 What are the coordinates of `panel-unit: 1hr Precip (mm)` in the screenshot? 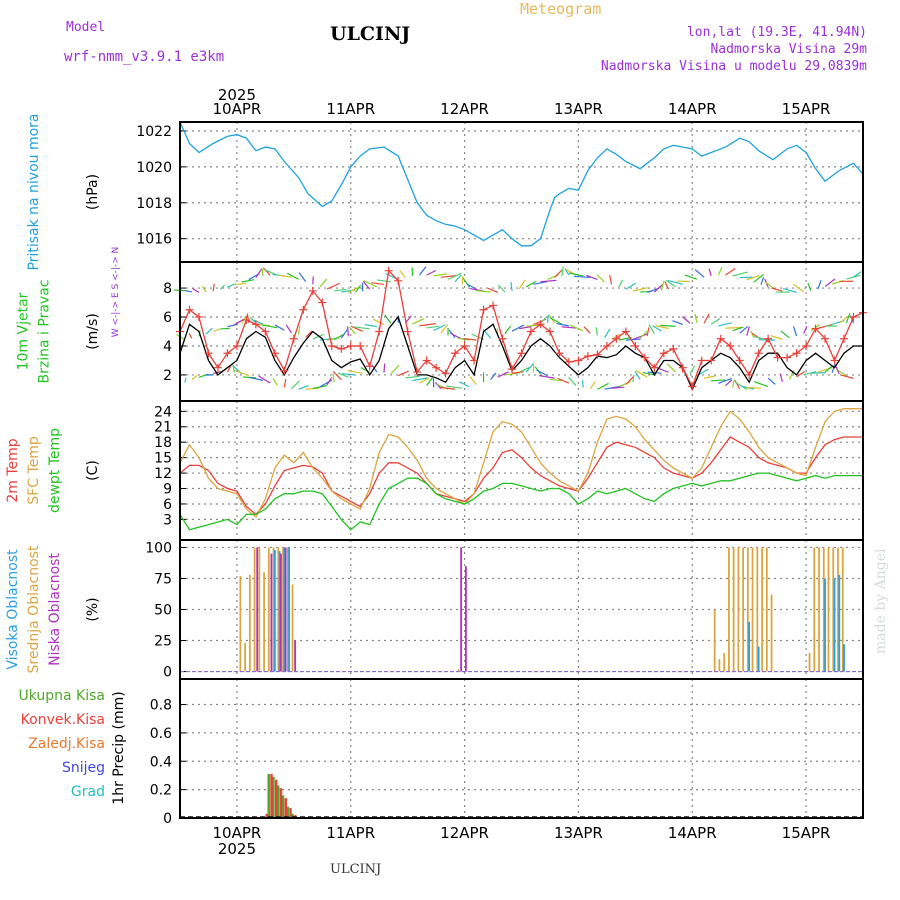 It's located at (119, 747).